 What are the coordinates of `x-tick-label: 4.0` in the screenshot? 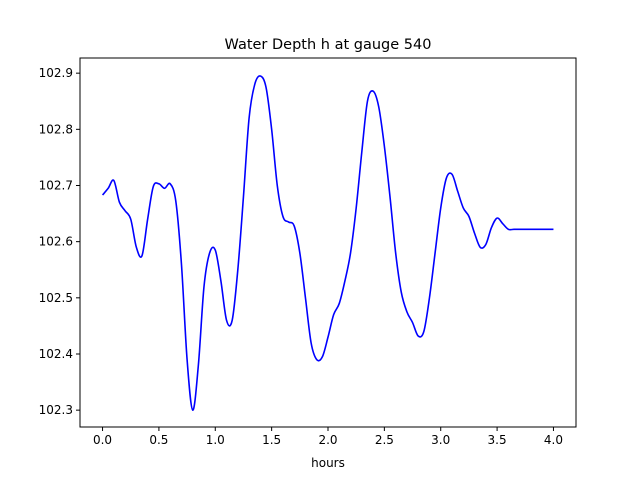 It's located at (553, 440).